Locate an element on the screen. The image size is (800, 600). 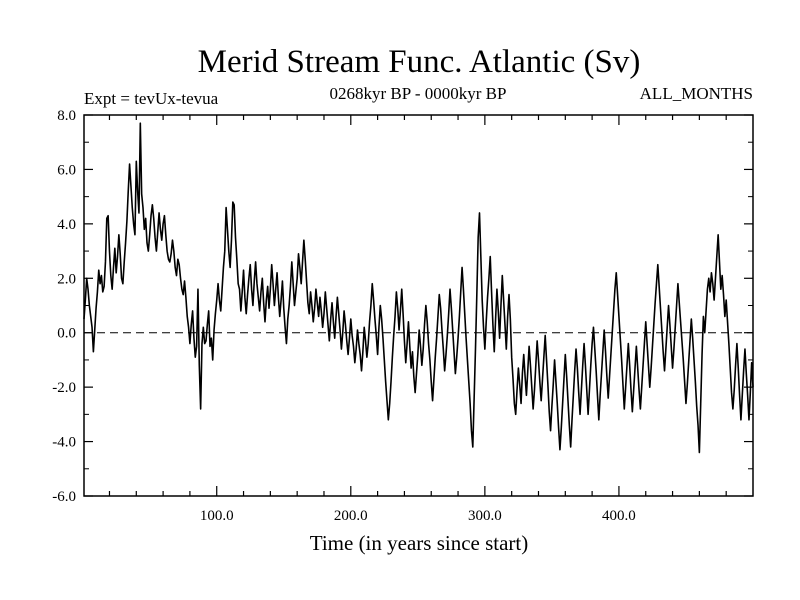
x-tick-label: 400.0 is located at coordinates (619, 516).